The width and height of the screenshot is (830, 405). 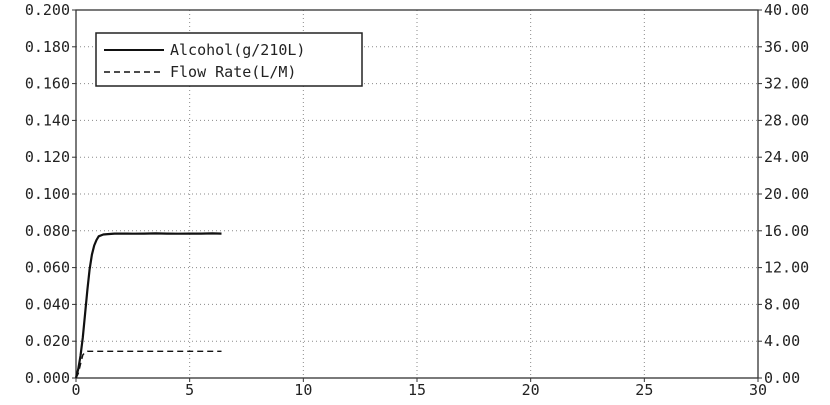 What do you see at coordinates (47, 120) in the screenshot?
I see `left-tick-label: 0.140` at bounding box center [47, 120].